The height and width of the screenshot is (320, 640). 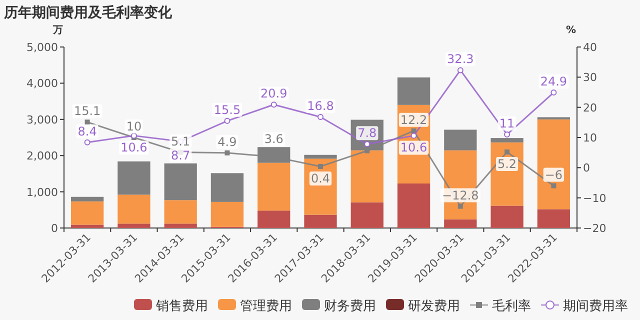 I want to click on data-label: 24.9, so click(x=554, y=81).